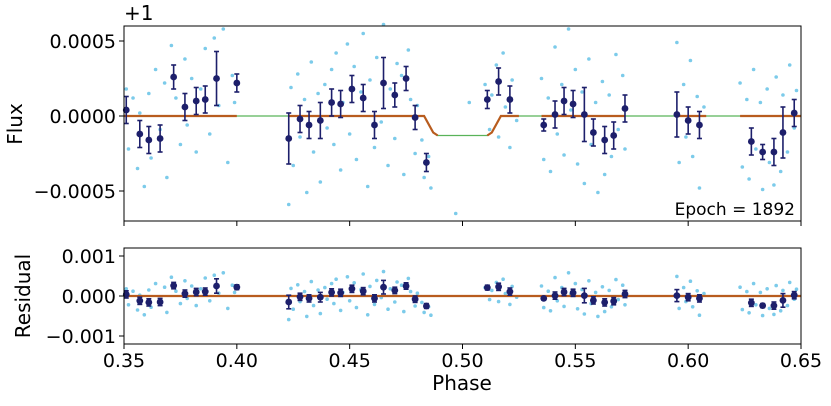  What do you see at coordinates (15, 124) in the screenshot?
I see `flux-y-axis-label: Flux` at bounding box center [15, 124].